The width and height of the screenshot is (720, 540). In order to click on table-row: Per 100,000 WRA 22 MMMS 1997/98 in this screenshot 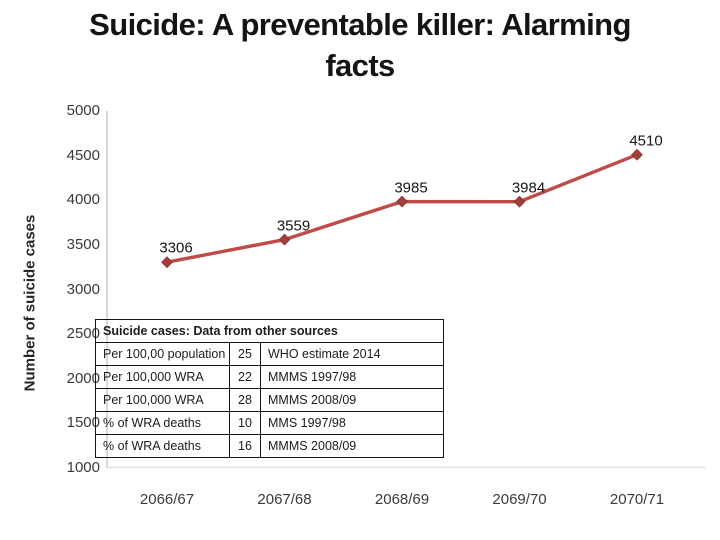, I will do `click(270, 377)`.